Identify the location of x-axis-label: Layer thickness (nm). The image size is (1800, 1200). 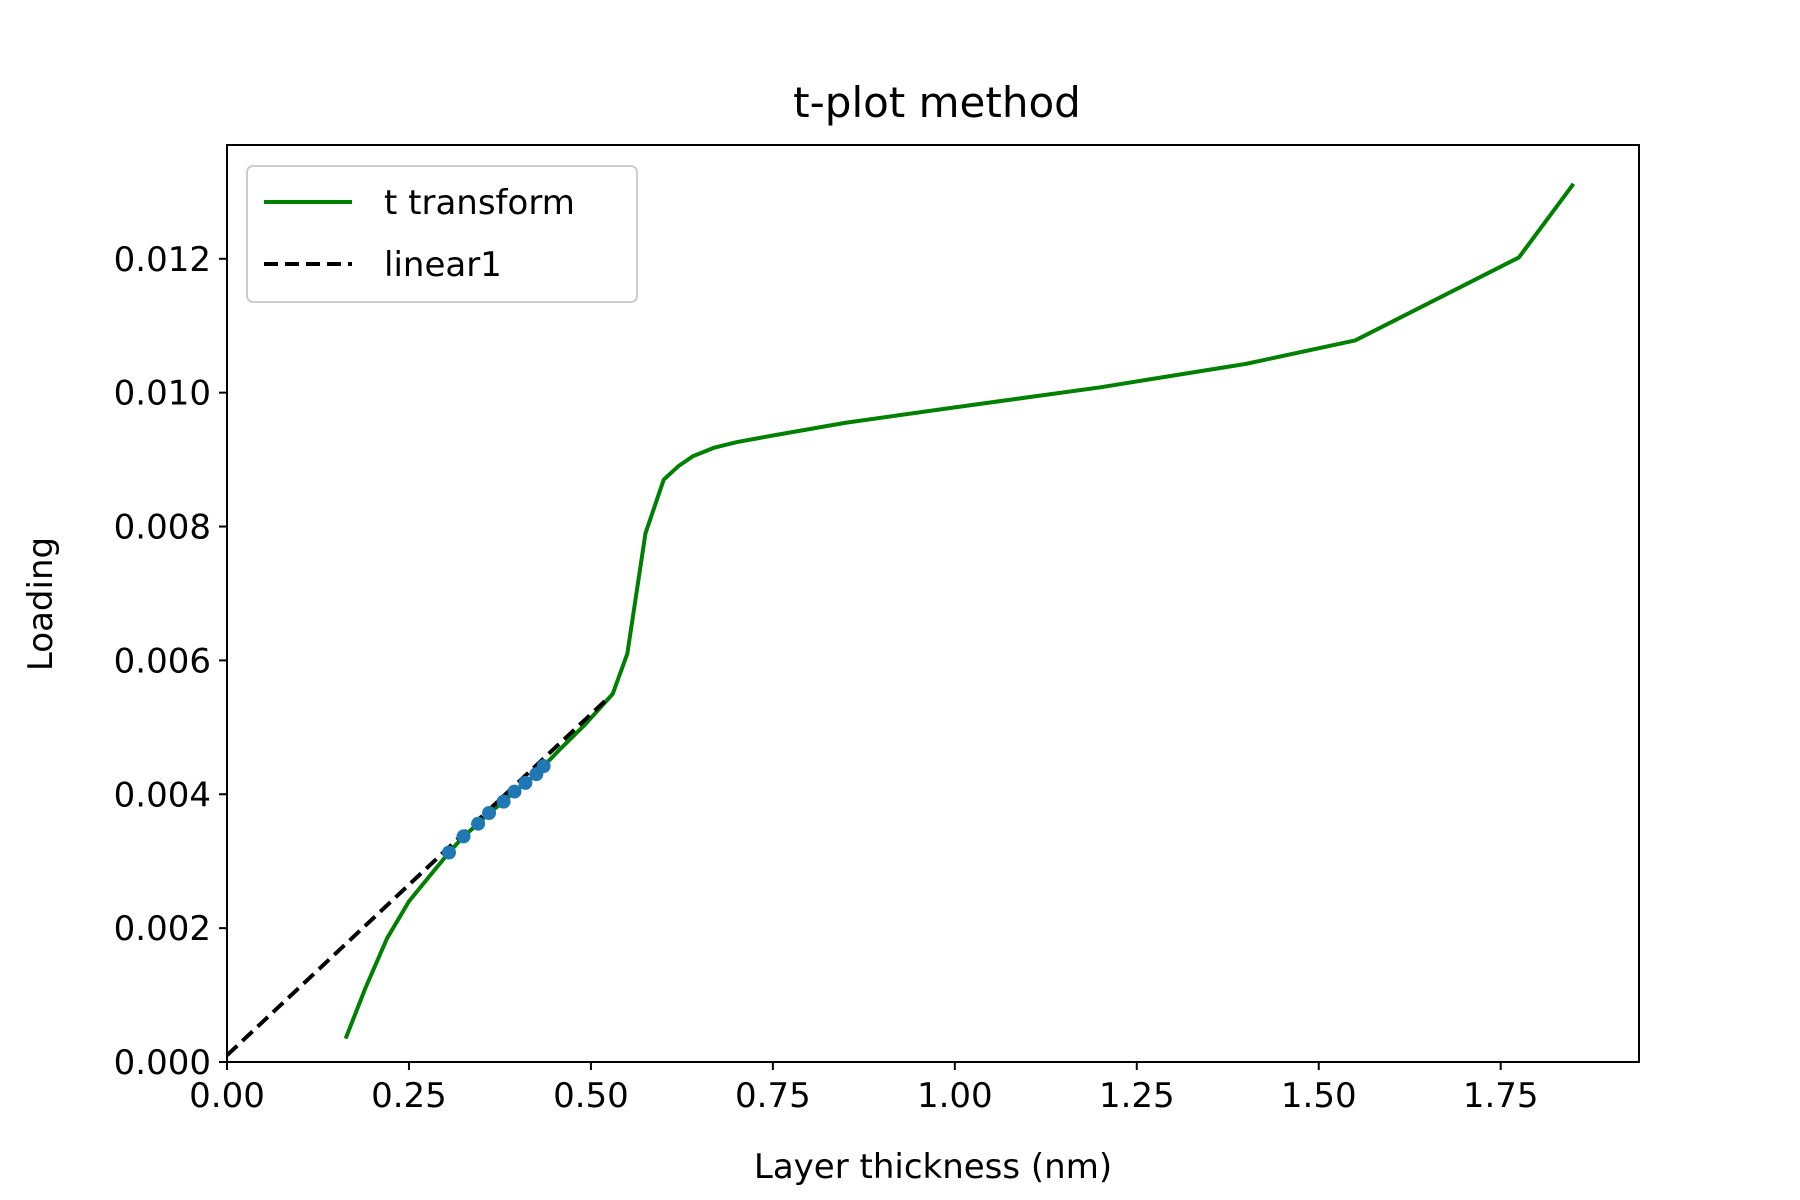
(933, 1167).